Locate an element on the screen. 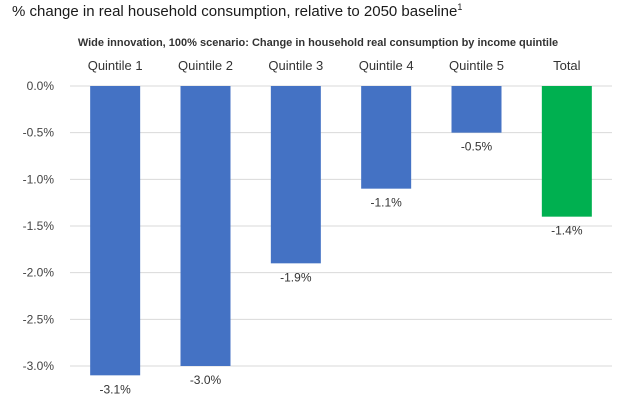 This screenshot has height=404, width=640. y-tick-label: 0.0% is located at coordinates (41, 86).